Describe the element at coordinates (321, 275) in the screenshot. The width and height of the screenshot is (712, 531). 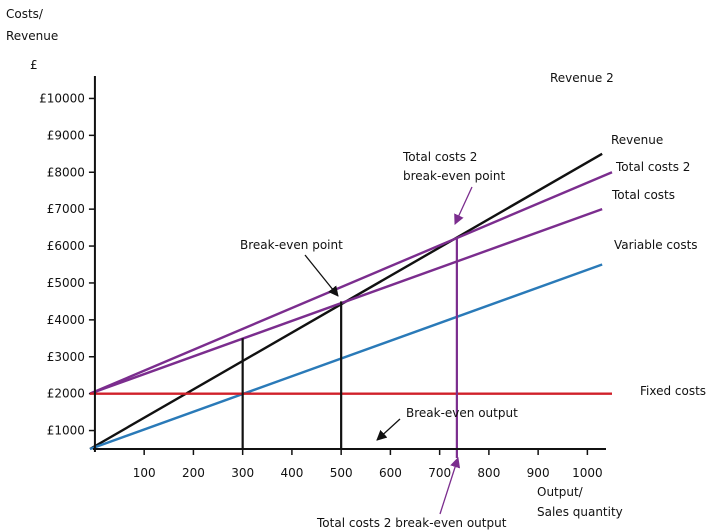
I see `arrow-break-even-point` at that location.